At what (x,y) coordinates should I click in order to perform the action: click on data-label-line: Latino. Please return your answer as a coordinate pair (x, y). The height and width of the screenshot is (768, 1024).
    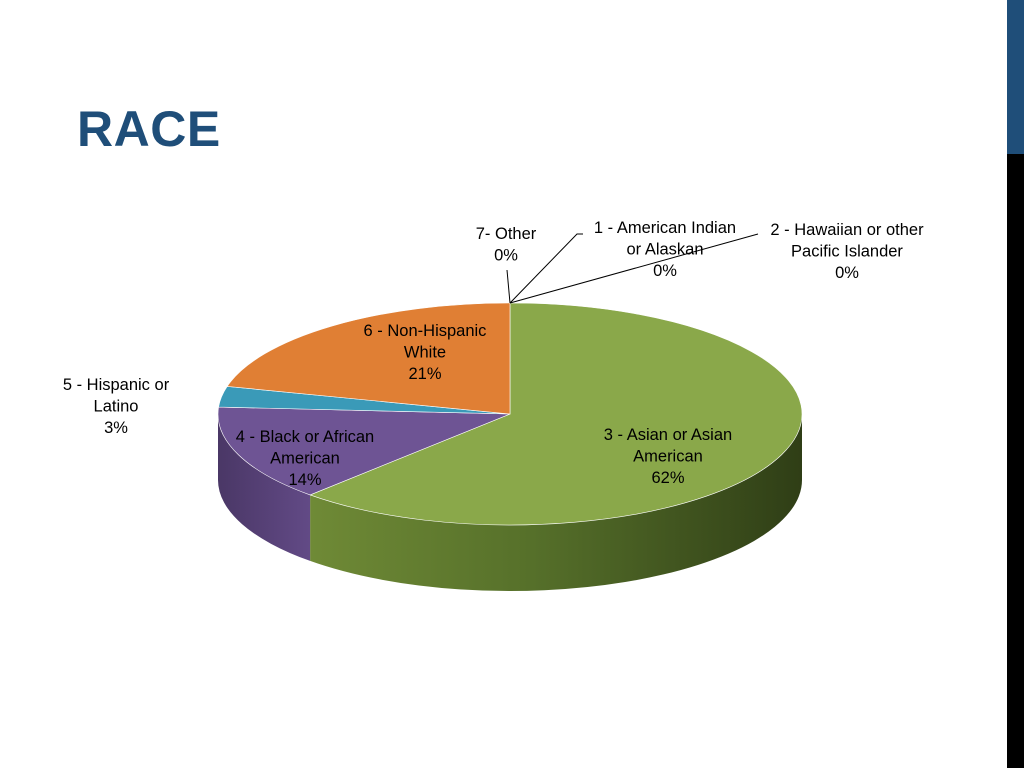
    Looking at the image, I should click on (116, 407).